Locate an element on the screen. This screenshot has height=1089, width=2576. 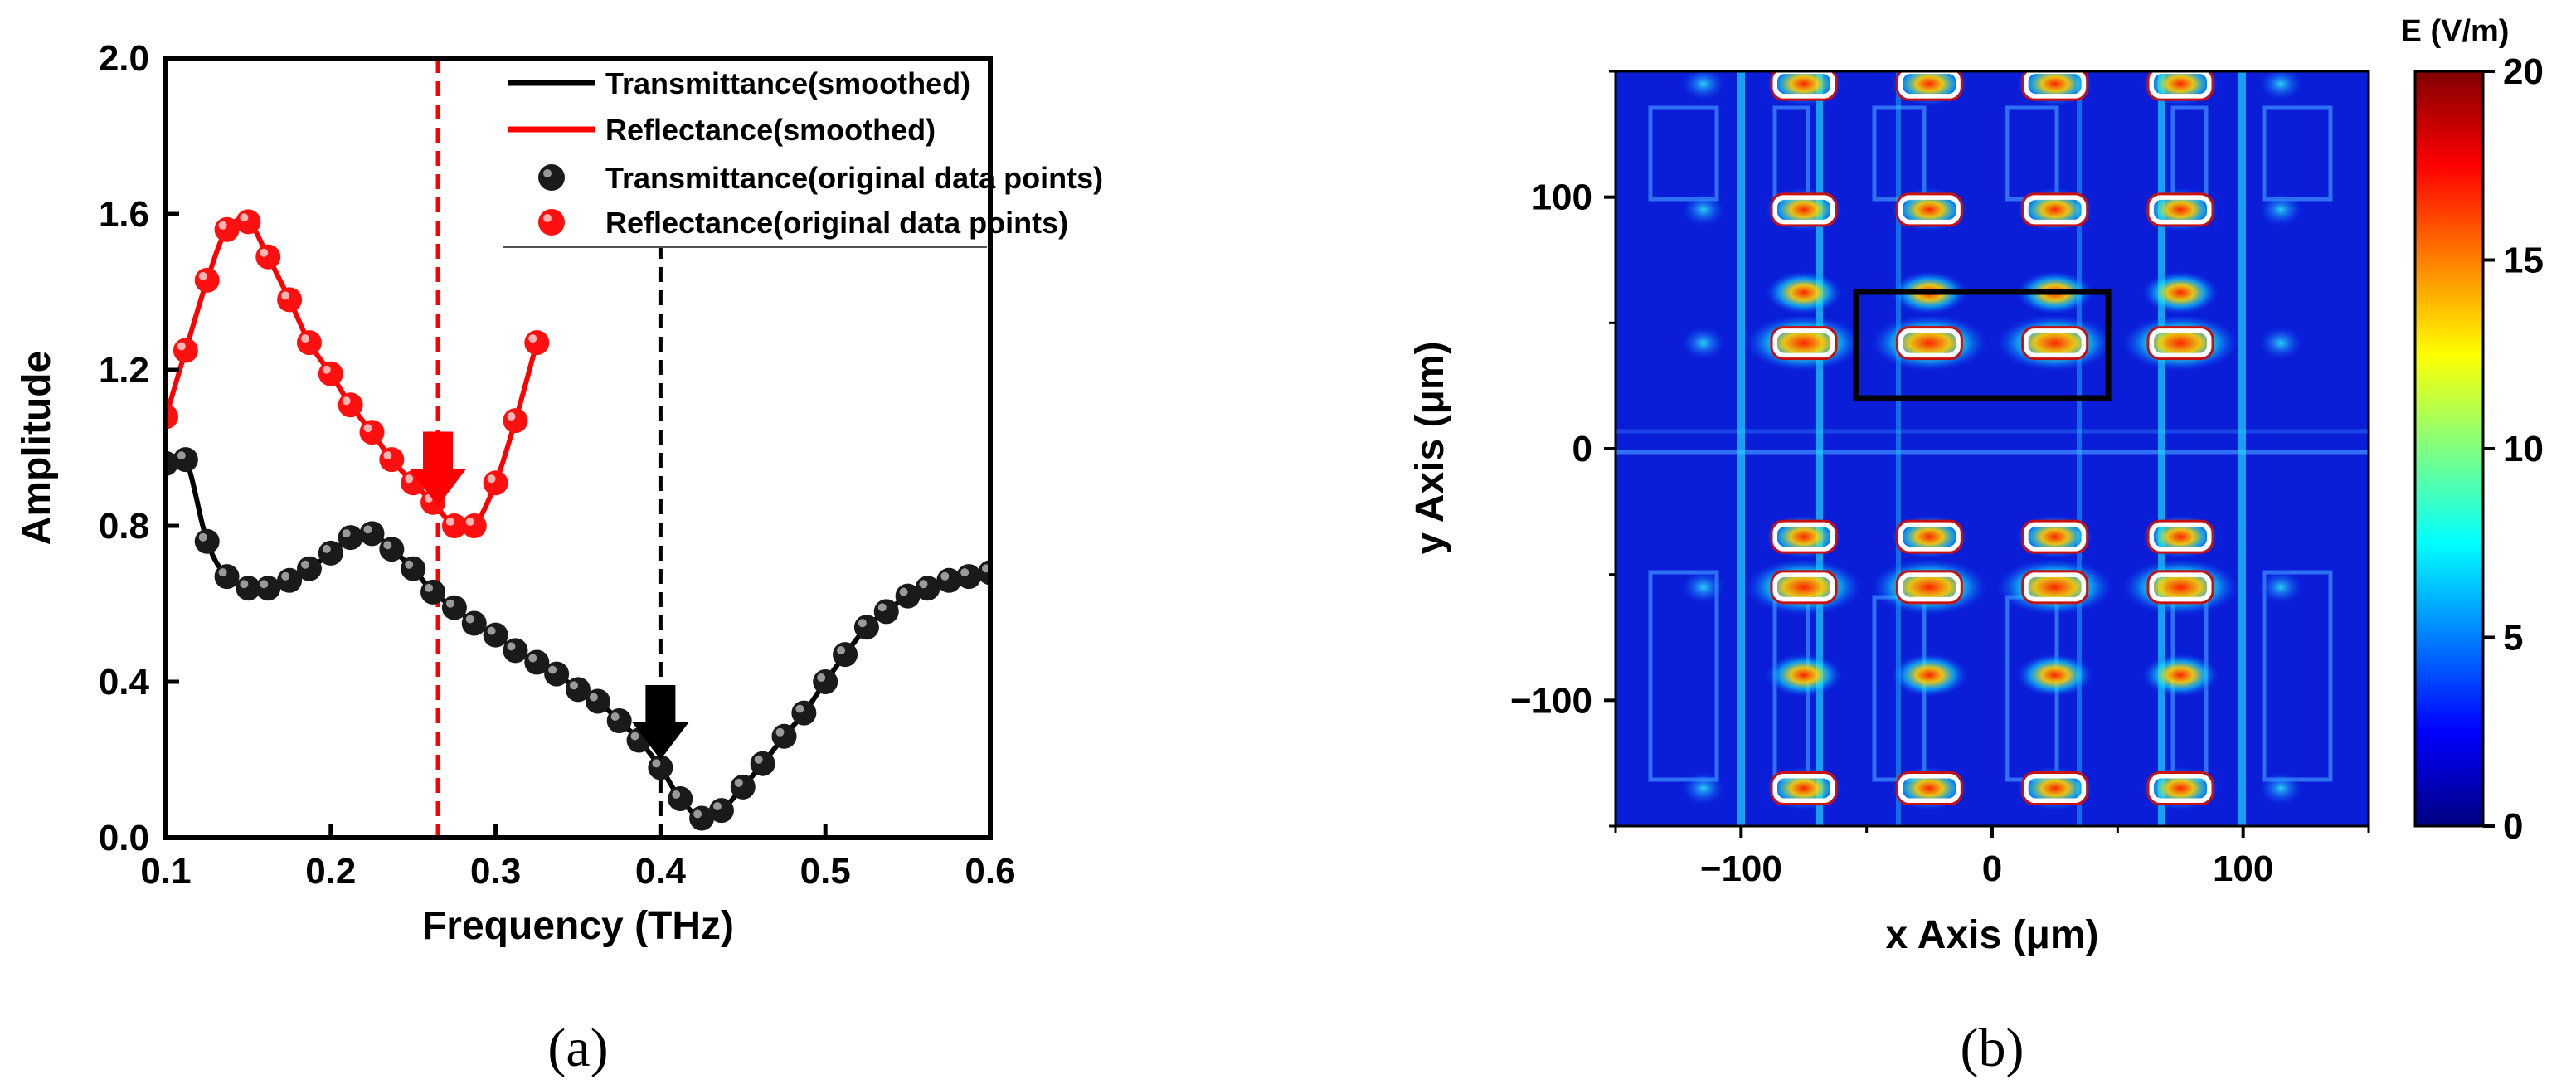
chart-a-xtick-label: 0.5 is located at coordinates (825, 871).